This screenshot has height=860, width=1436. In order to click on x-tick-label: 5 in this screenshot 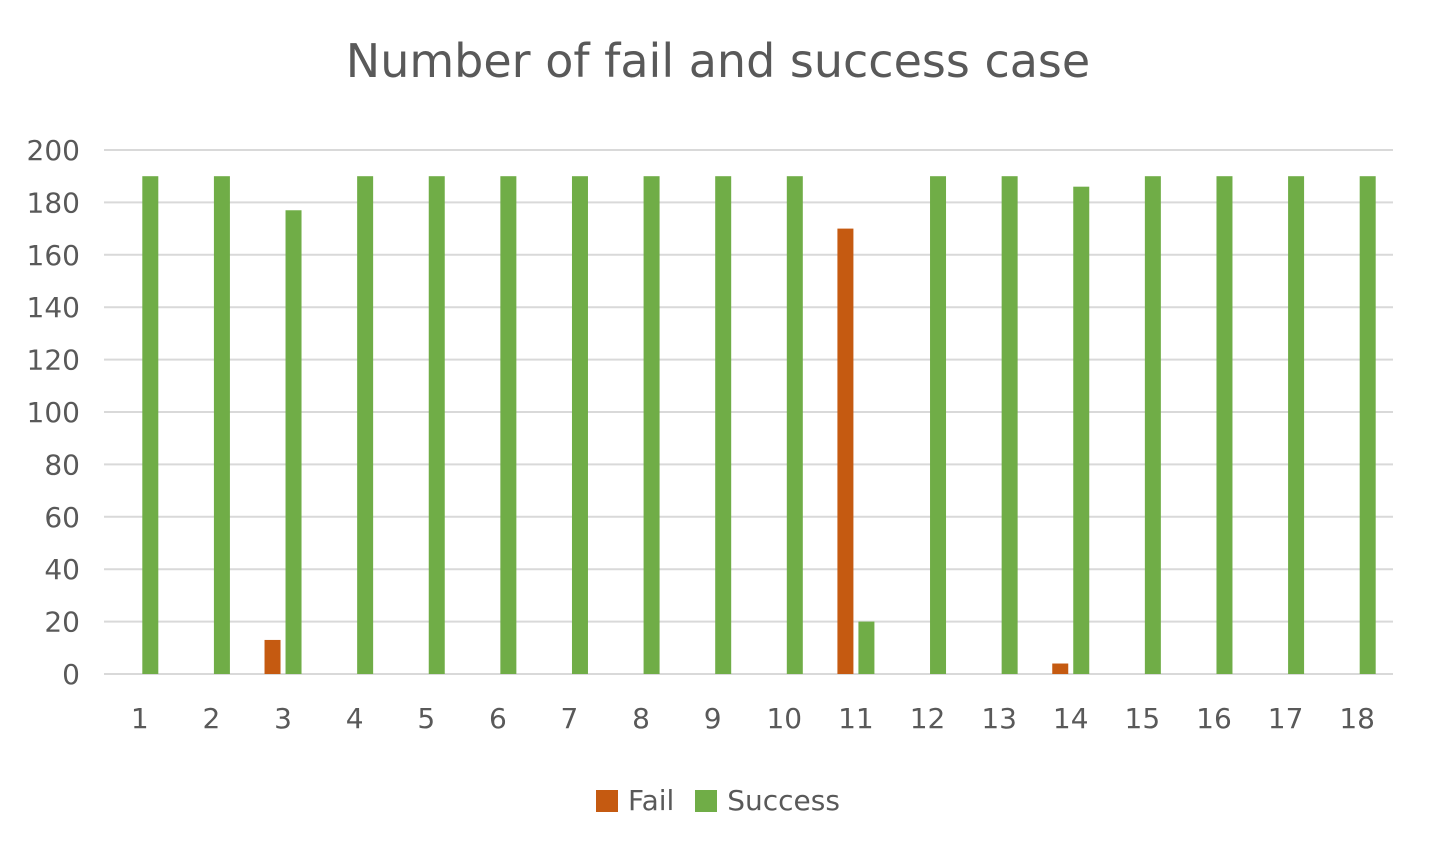, I will do `click(426, 718)`.